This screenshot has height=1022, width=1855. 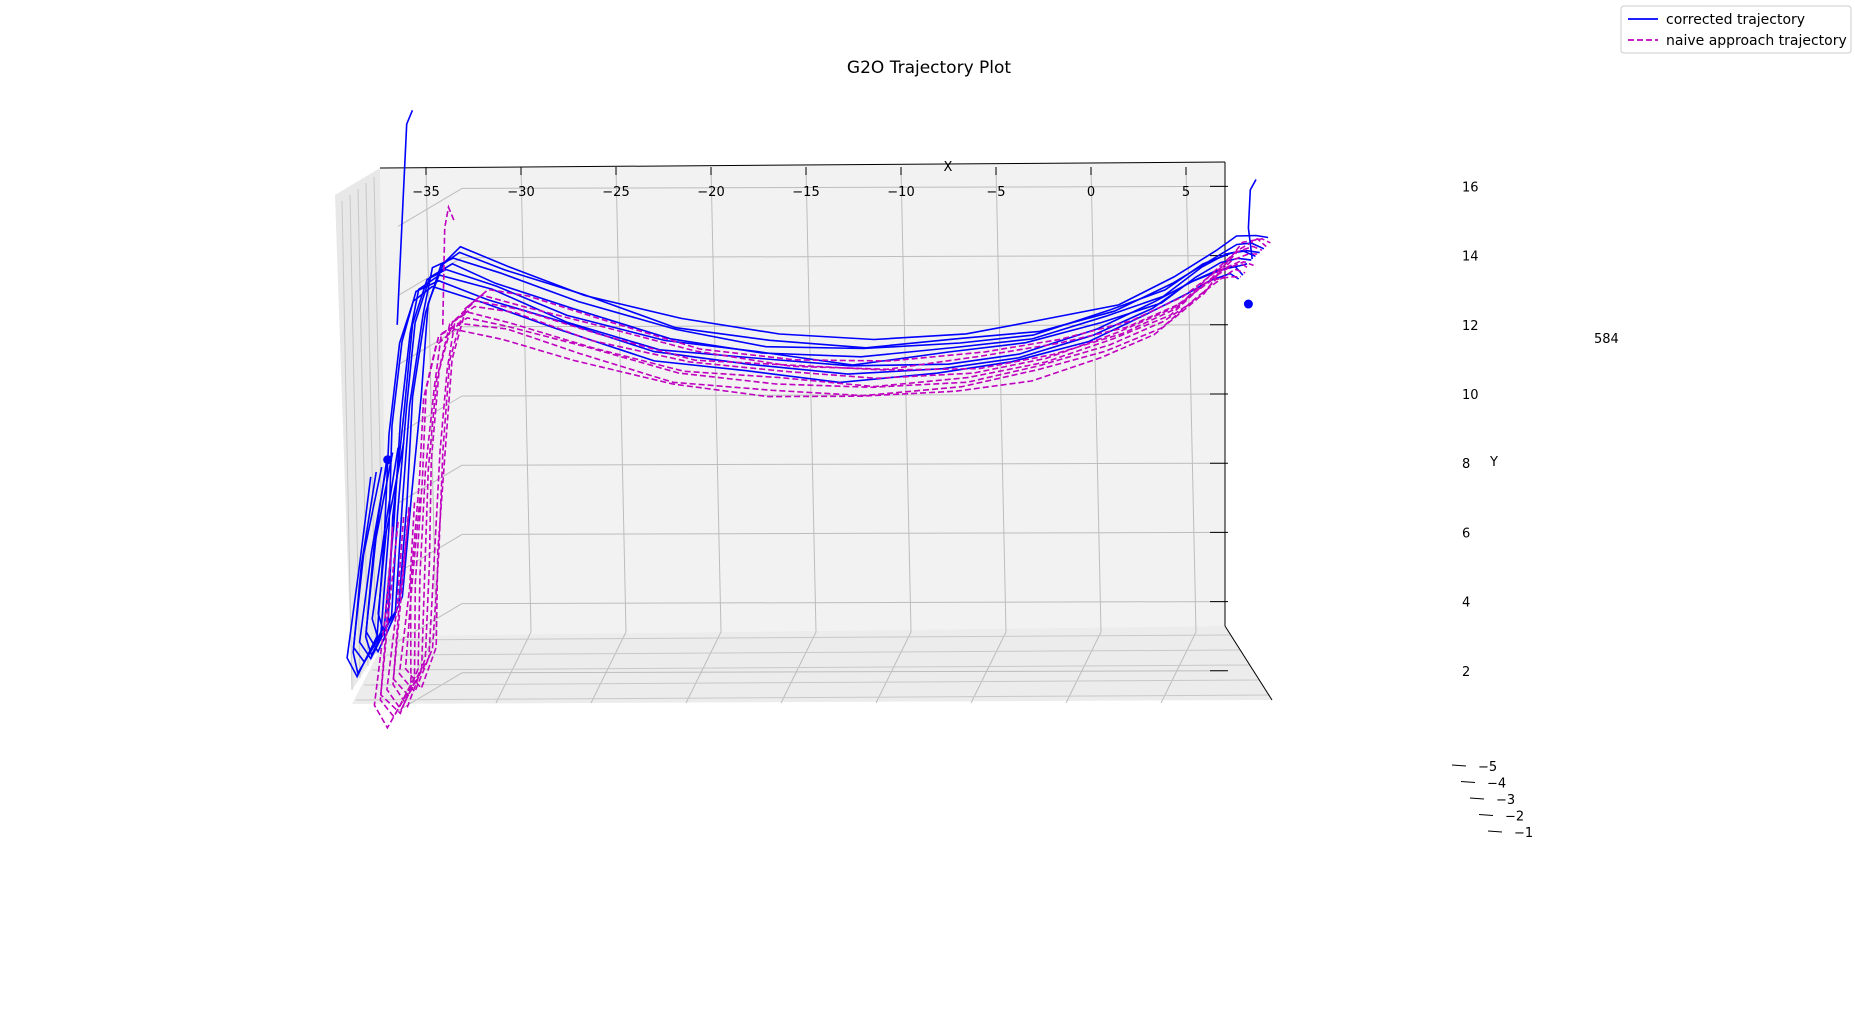 I want to click on y-tick-label-5: 12, so click(x=1470, y=326).